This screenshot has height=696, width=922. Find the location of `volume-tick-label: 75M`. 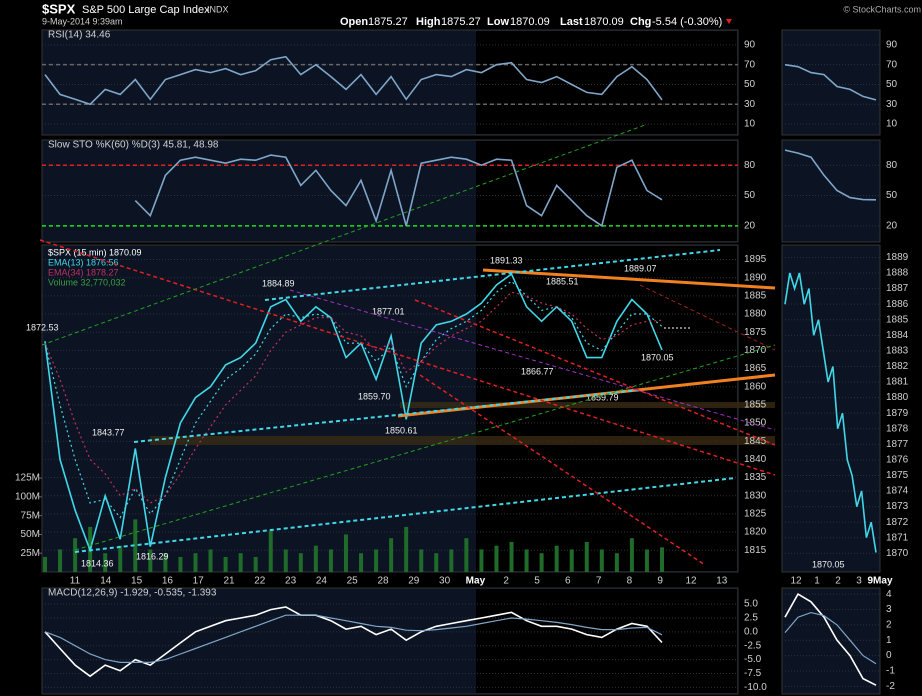

volume-tick-label: 75M is located at coordinates (30, 515).